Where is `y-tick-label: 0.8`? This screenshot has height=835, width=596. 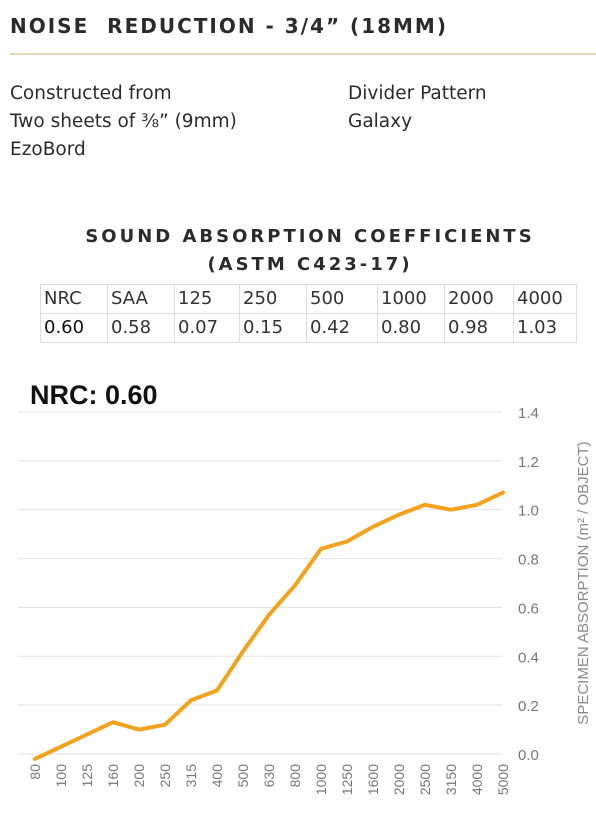 y-tick-label: 0.8 is located at coordinates (528, 560).